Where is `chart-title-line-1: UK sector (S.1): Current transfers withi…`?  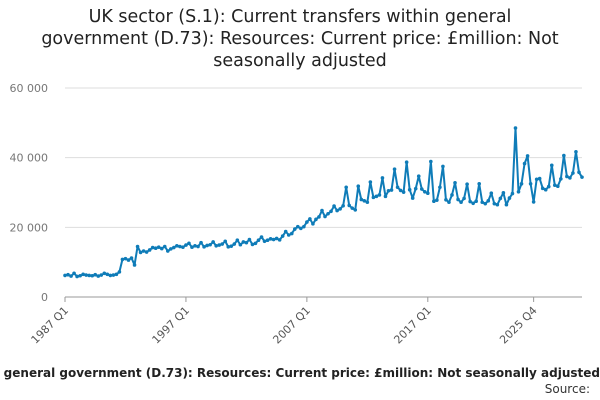 chart-title-line-1: UK sector (S.1): Current transfers withi… is located at coordinates (300, 17).